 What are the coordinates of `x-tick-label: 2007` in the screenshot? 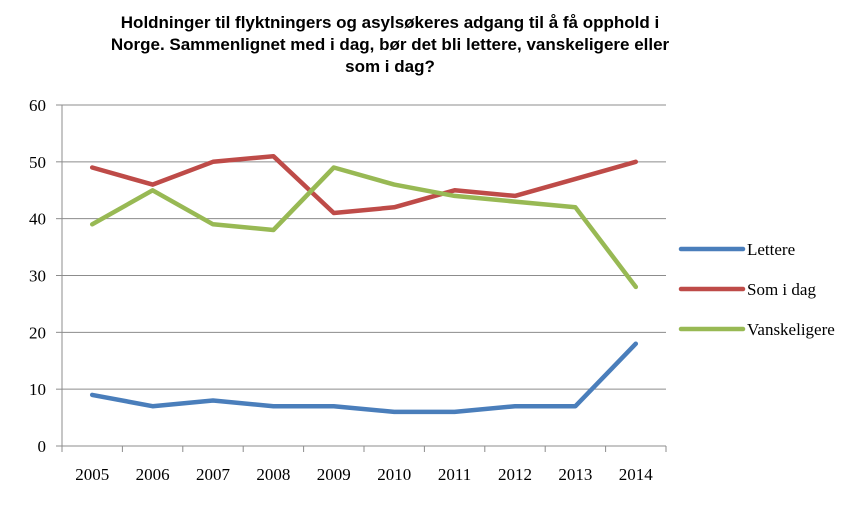 It's located at (213, 474).